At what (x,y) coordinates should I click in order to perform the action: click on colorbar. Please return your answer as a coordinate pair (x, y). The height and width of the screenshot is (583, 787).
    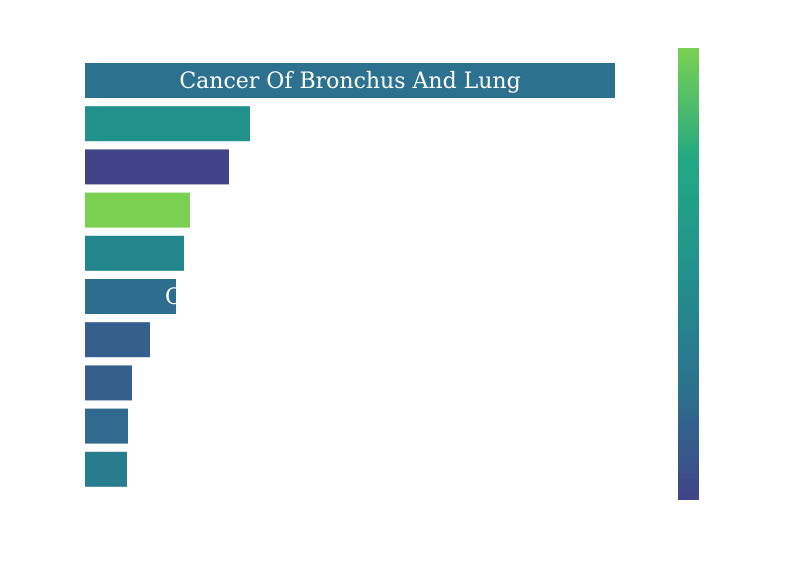
    Looking at the image, I should click on (688, 274).